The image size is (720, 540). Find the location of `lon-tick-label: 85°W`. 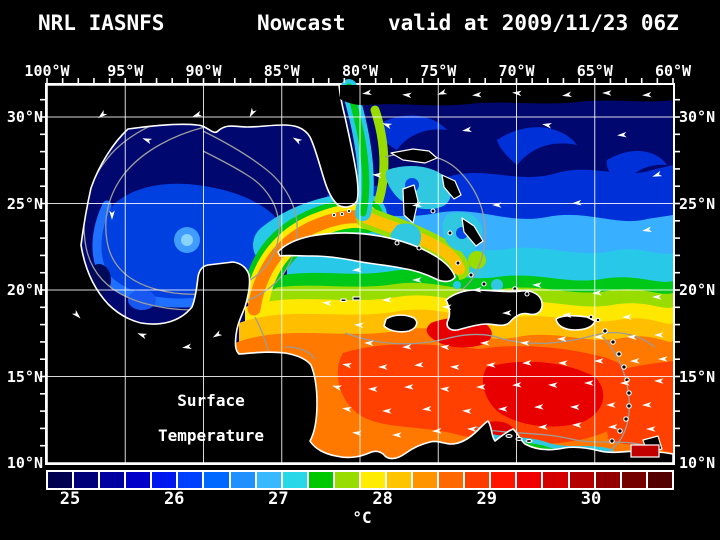

lon-tick-label: 85°W is located at coordinates (281, 71).